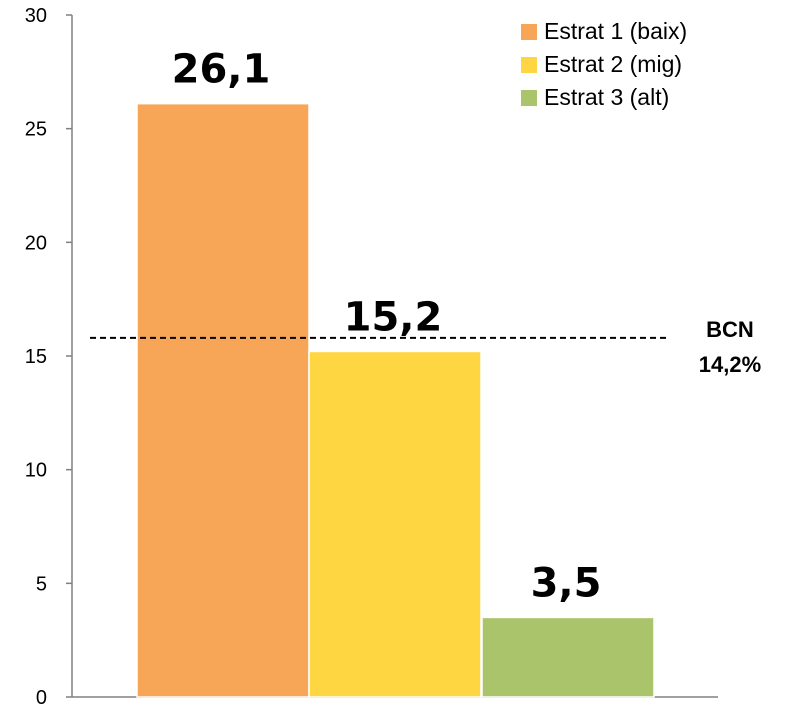  I want to click on data-label-3: 3,5, so click(566, 583).